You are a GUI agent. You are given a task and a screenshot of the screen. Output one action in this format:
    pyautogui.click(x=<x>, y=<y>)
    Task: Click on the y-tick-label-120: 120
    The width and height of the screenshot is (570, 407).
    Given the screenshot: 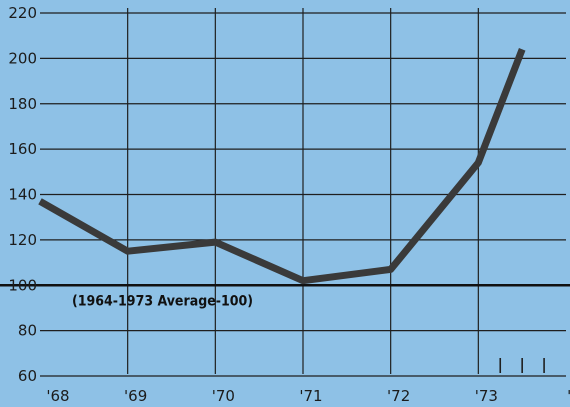 What is the action you would take?
    pyautogui.click(x=22, y=240)
    